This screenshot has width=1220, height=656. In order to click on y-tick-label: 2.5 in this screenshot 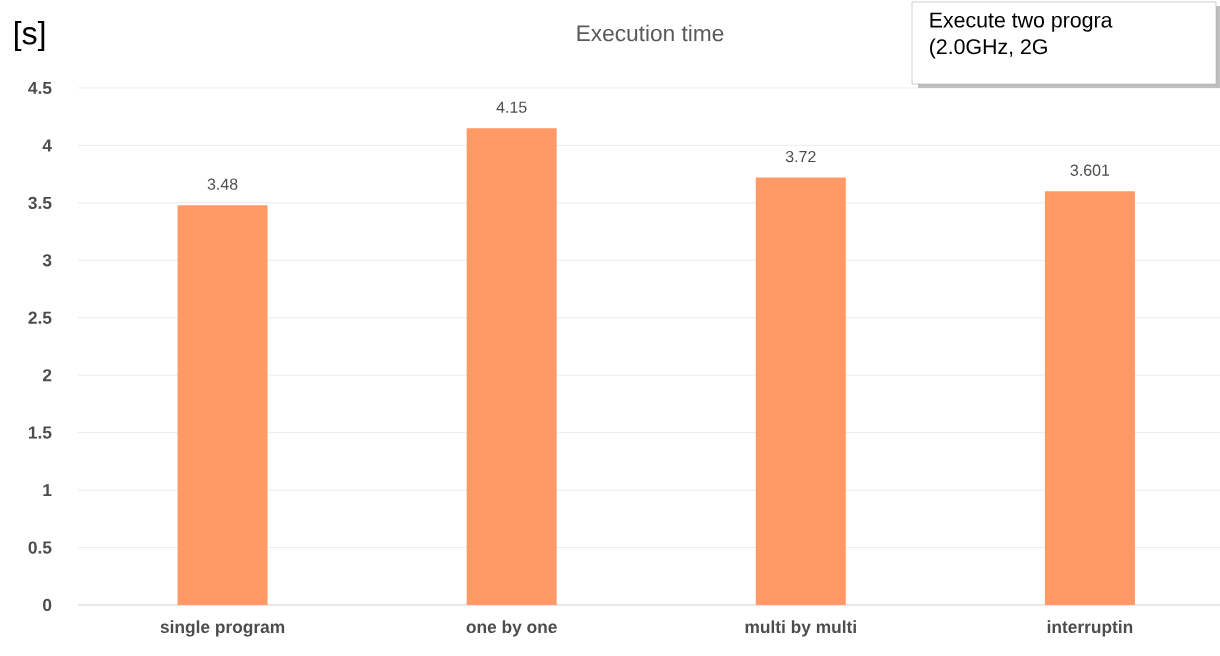, I will do `click(40, 317)`.